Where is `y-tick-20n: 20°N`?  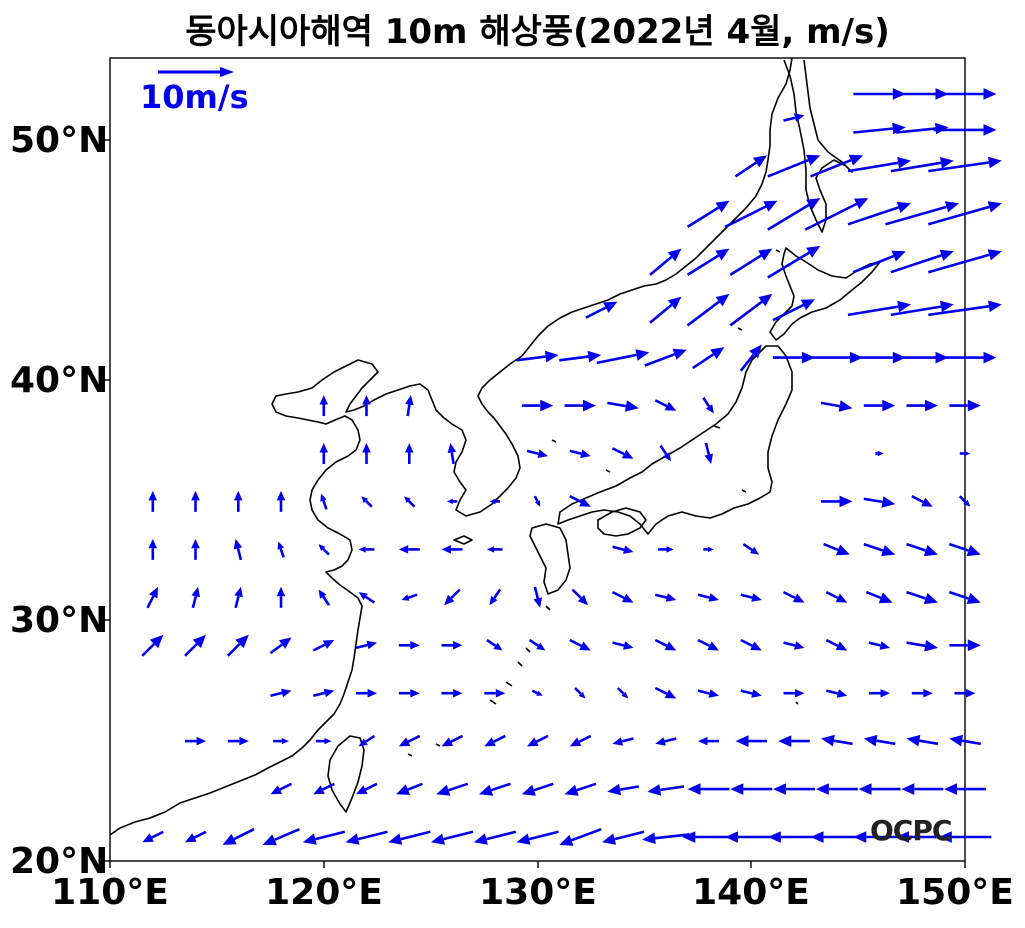
y-tick-20n: 20°N is located at coordinates (59, 861).